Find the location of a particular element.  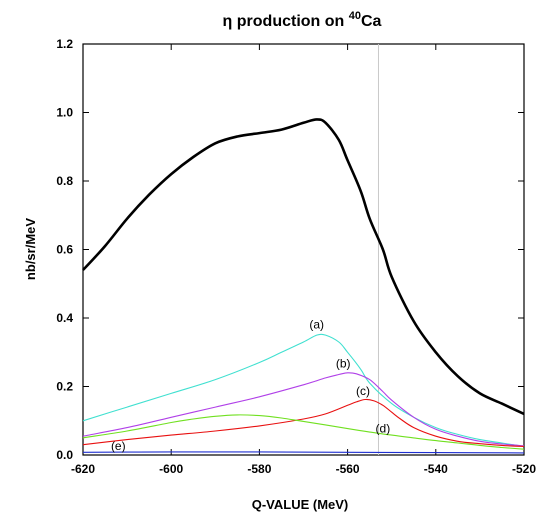

title-element: Ca is located at coordinates (371, 21).